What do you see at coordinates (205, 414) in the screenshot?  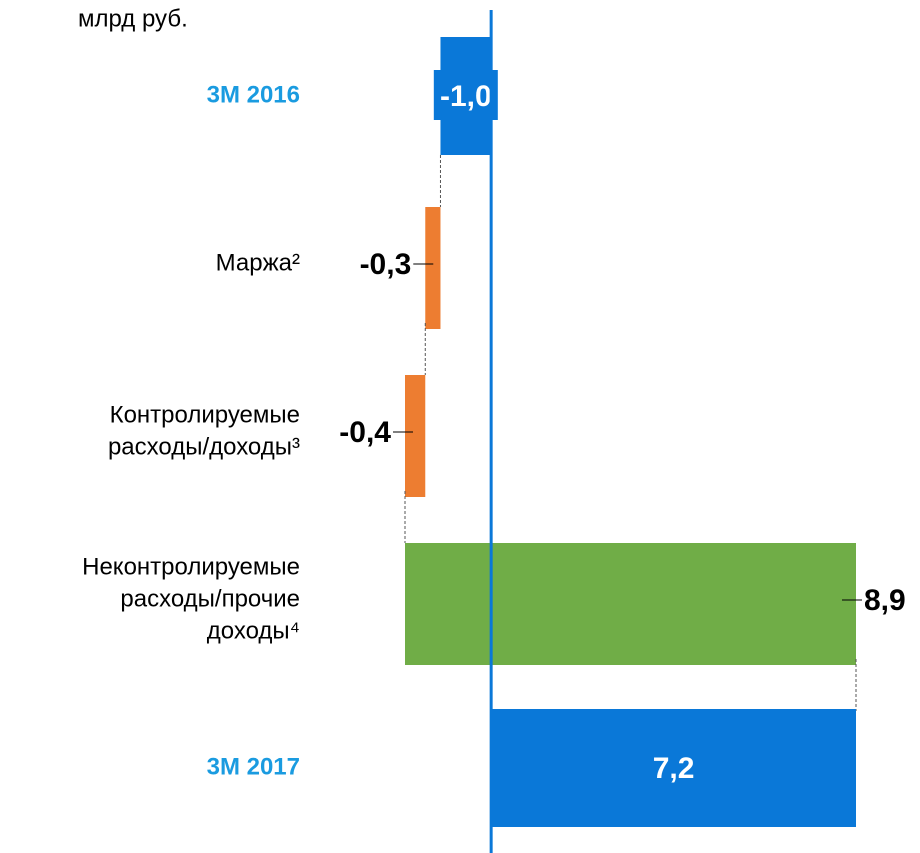 I see `category-label: Контролируемые` at bounding box center [205, 414].